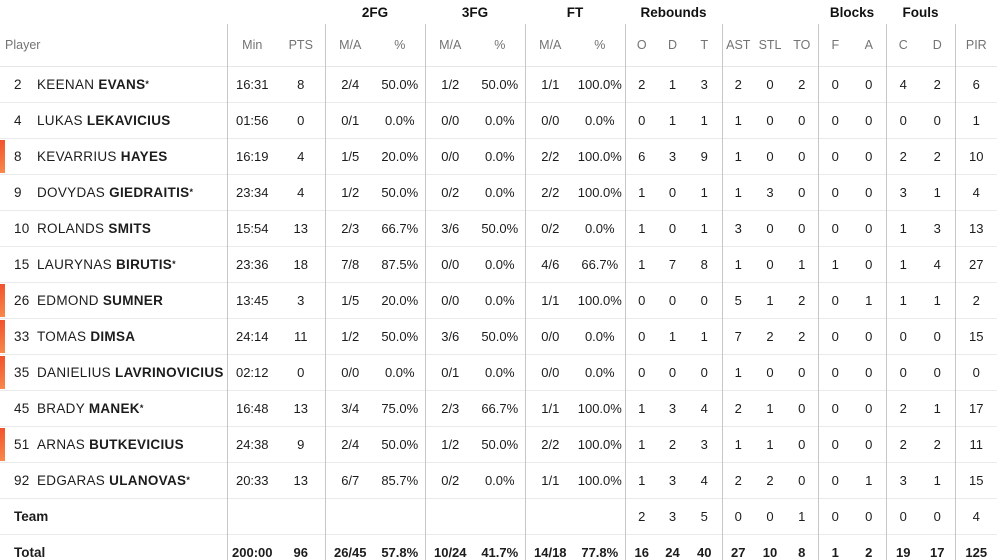  What do you see at coordinates (641, 120) in the screenshot?
I see `stat-reb-o: 0` at bounding box center [641, 120].